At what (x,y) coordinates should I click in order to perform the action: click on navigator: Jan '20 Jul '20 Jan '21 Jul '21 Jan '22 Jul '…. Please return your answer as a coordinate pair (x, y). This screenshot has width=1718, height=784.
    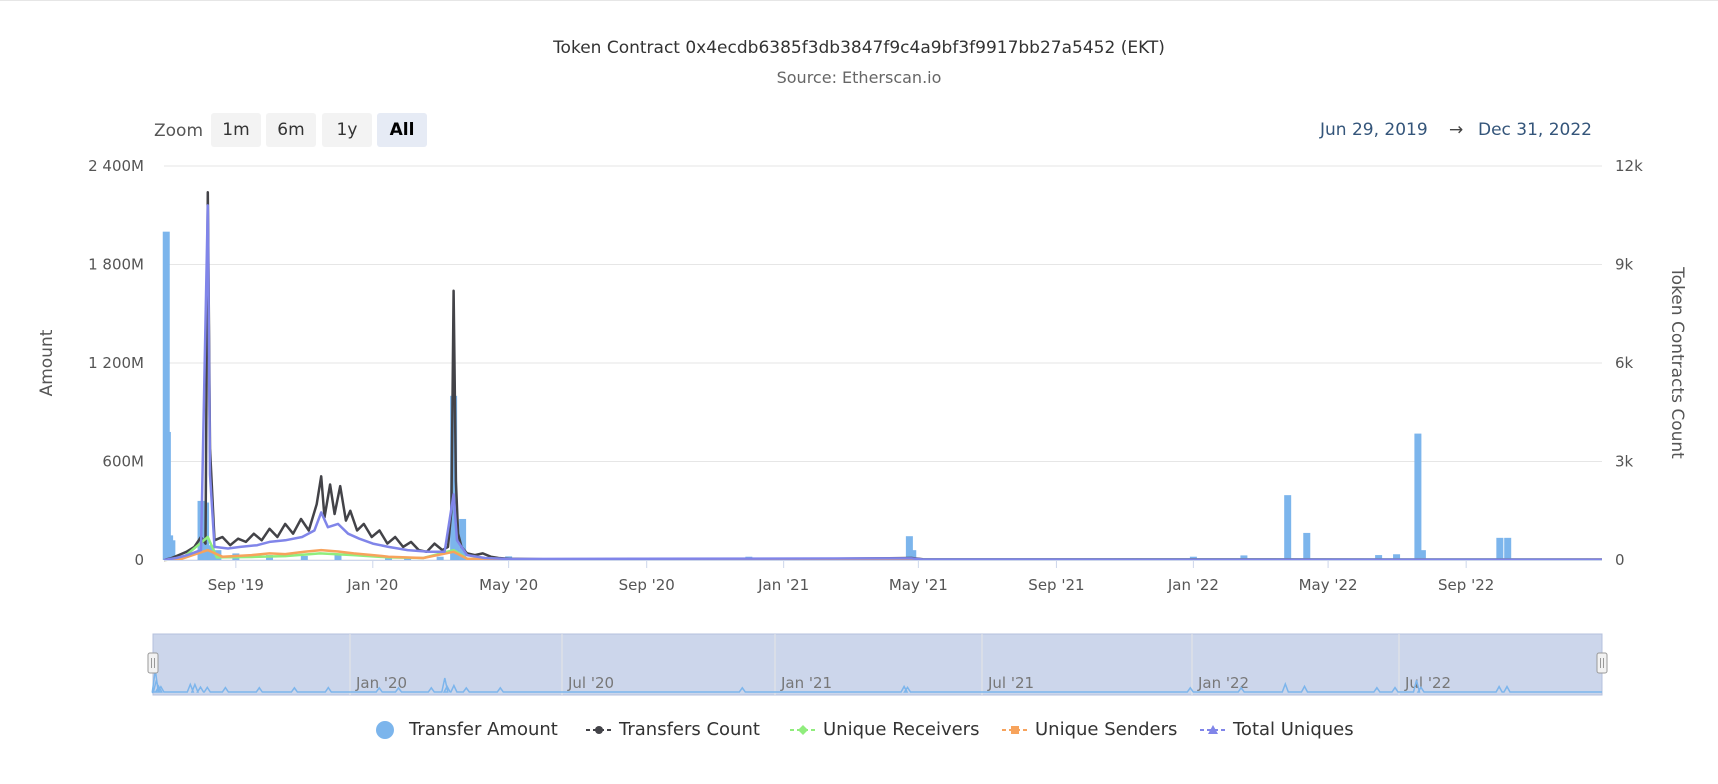
    Looking at the image, I should click on (877, 664).